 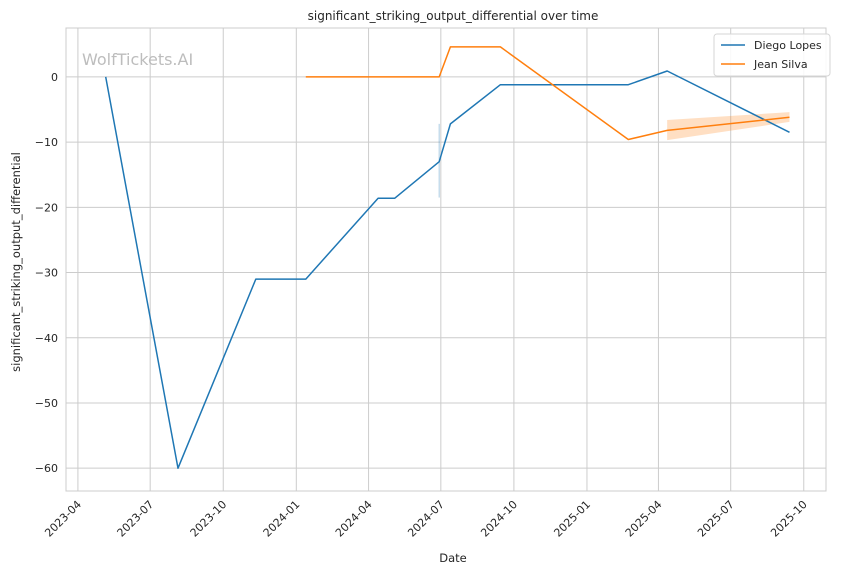 What do you see at coordinates (16, 262) in the screenshot?
I see `y-axis-label: significant_striking_output_differential` at bounding box center [16, 262].